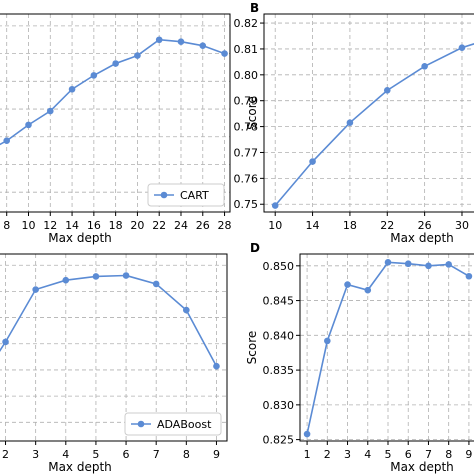  I want to click on x-tick-label: 30, so click(462, 225).